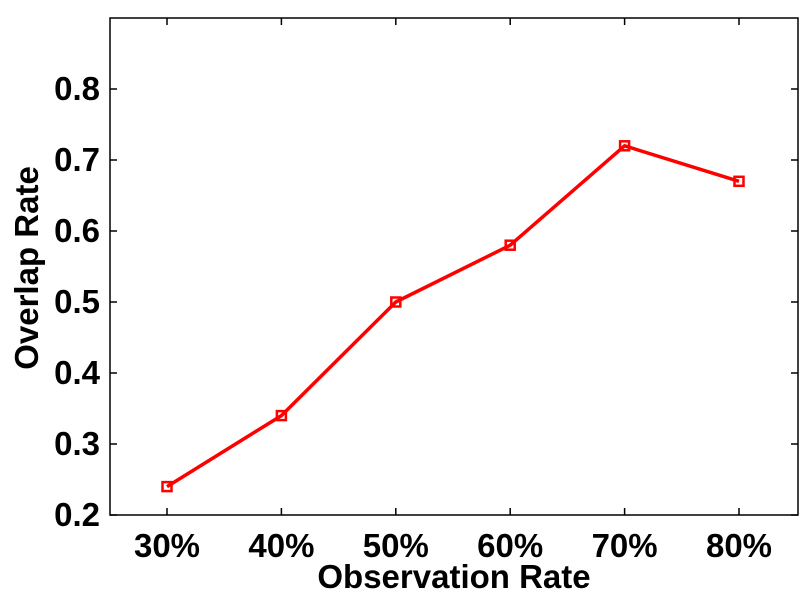 The height and width of the screenshot is (605, 800). What do you see at coordinates (77, 159) in the screenshot?
I see `y-tick-label: 0.7` at bounding box center [77, 159].